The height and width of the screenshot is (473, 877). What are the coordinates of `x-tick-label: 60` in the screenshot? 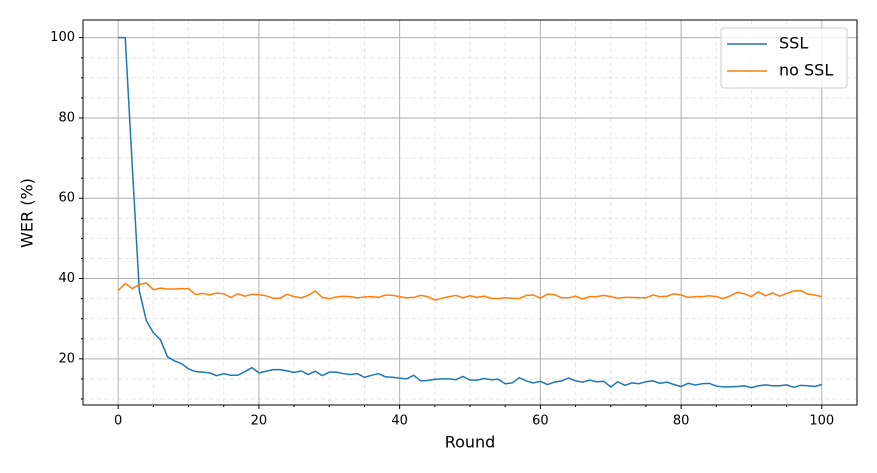 It's located at (540, 421).